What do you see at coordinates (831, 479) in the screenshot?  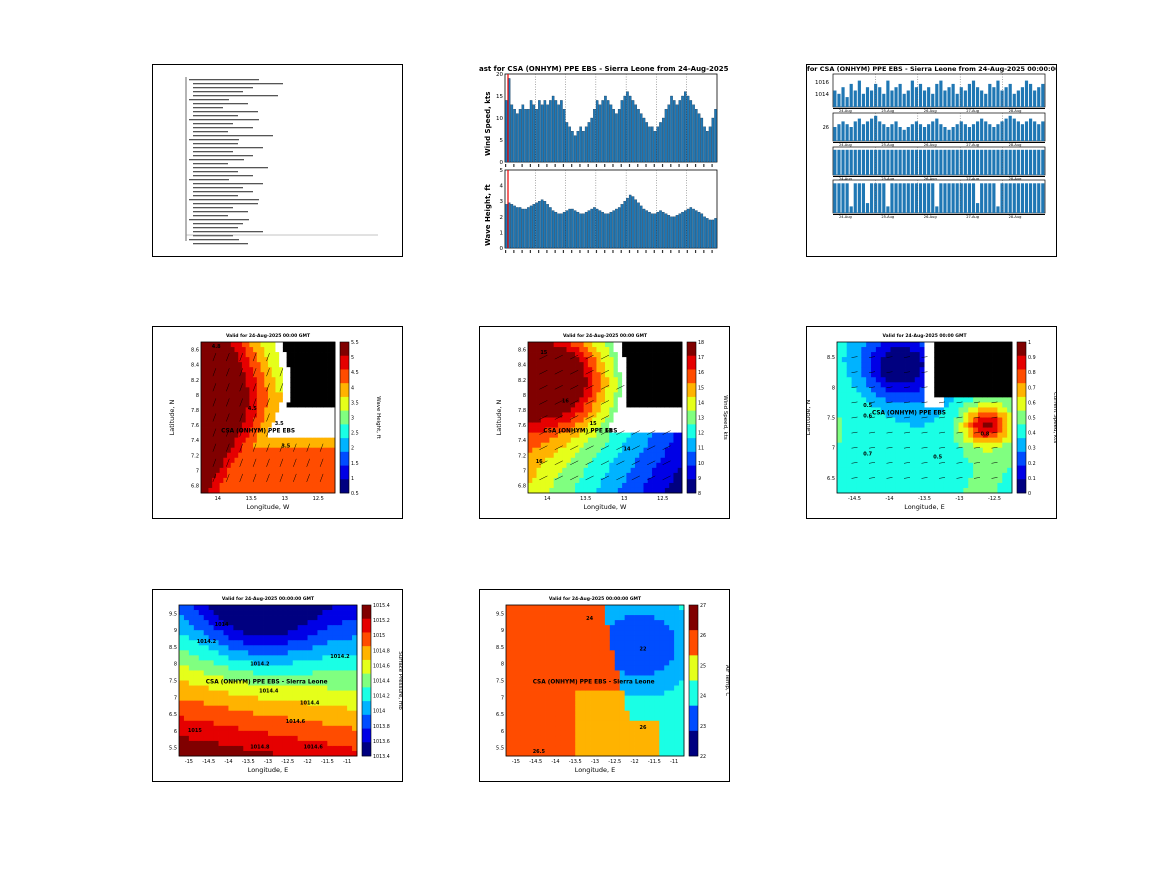 I see `y-tick-label: 6.5` at bounding box center [831, 479].